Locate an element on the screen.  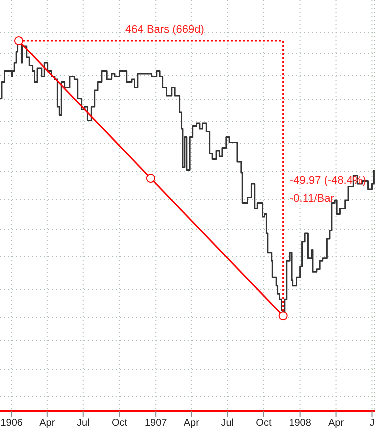
x-tick-label: 1907 is located at coordinates (156, 424).